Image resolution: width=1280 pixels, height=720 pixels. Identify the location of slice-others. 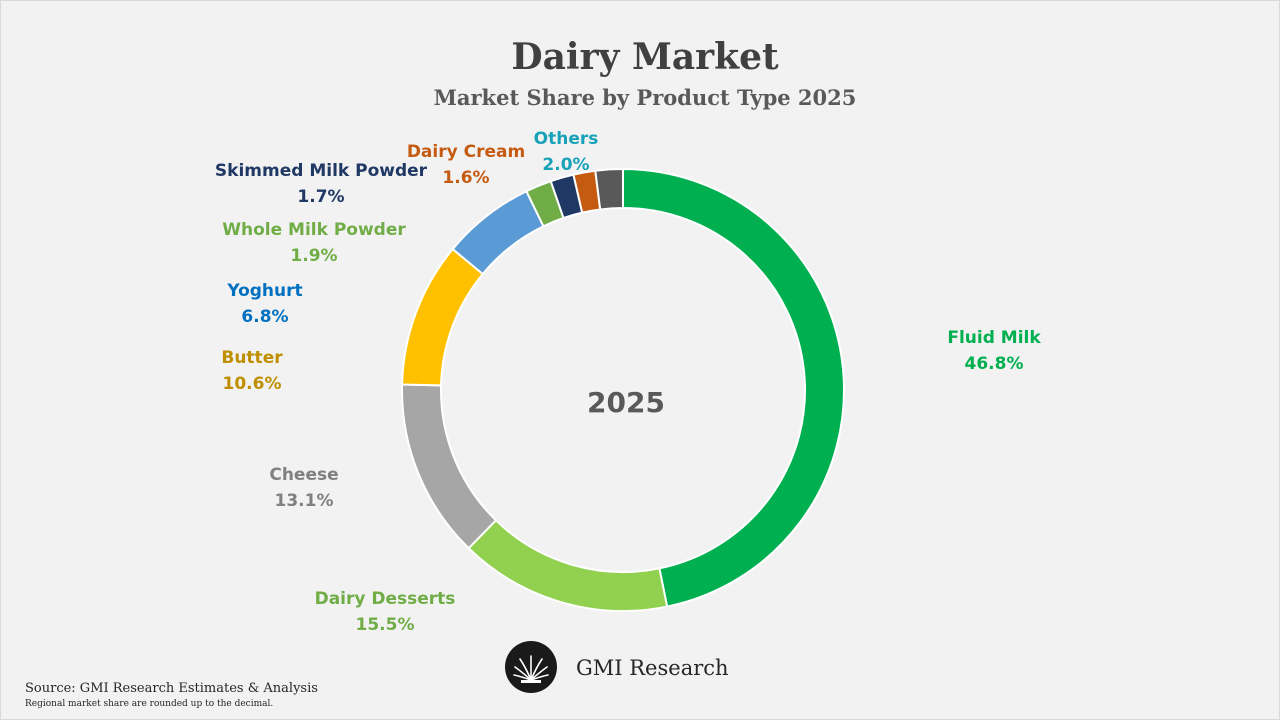
(609, 189).